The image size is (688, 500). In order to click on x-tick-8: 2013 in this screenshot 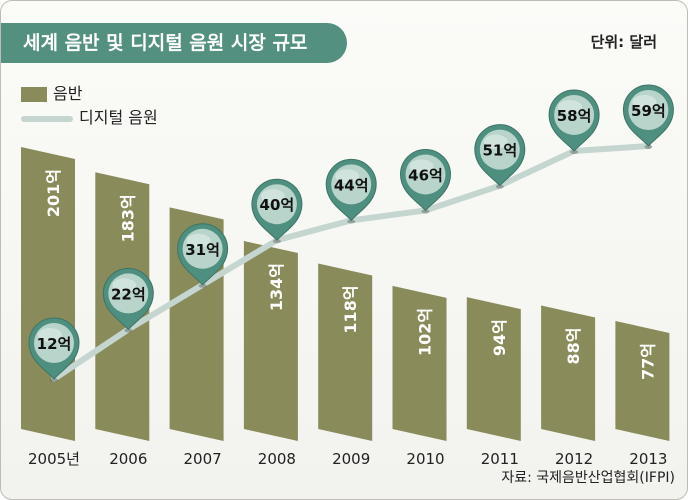, I will do `click(648, 459)`.